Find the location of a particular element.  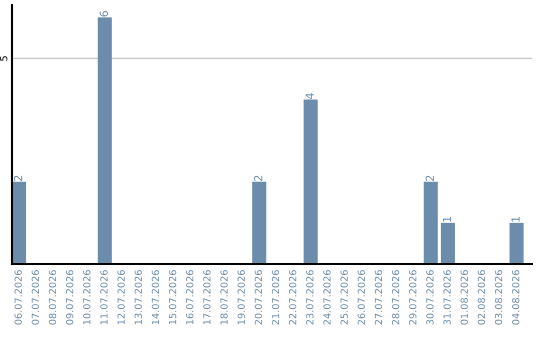

x-tick-label: 09.07.2026 is located at coordinates (70, 297).